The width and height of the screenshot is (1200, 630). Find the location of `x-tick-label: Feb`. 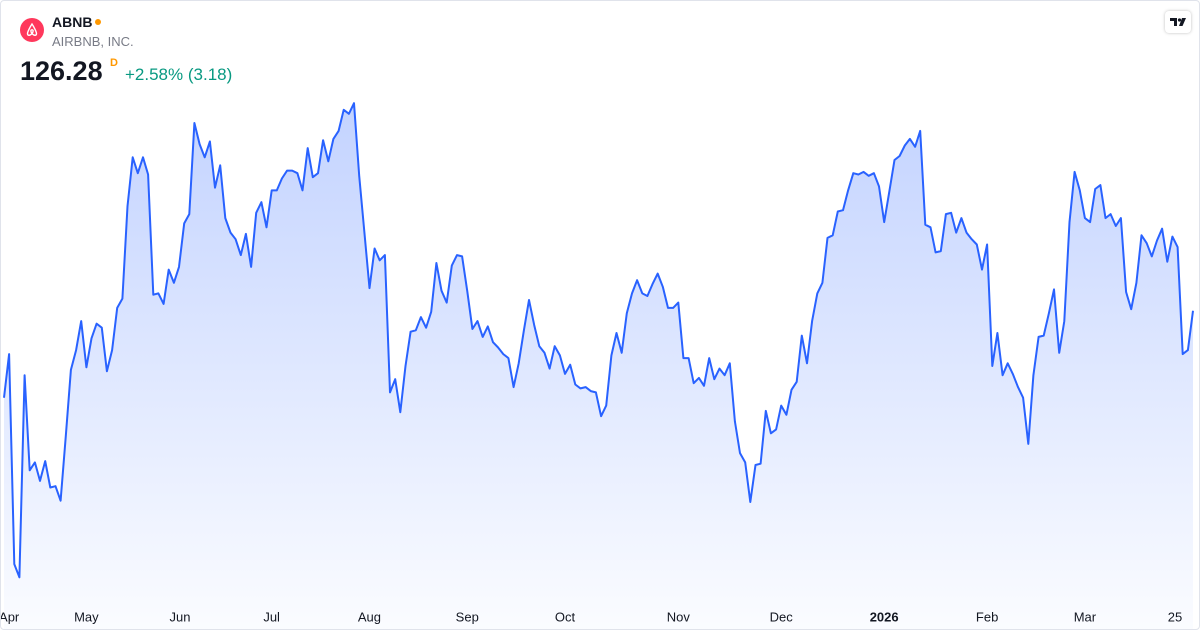

x-tick-label: Feb is located at coordinates (987, 616).